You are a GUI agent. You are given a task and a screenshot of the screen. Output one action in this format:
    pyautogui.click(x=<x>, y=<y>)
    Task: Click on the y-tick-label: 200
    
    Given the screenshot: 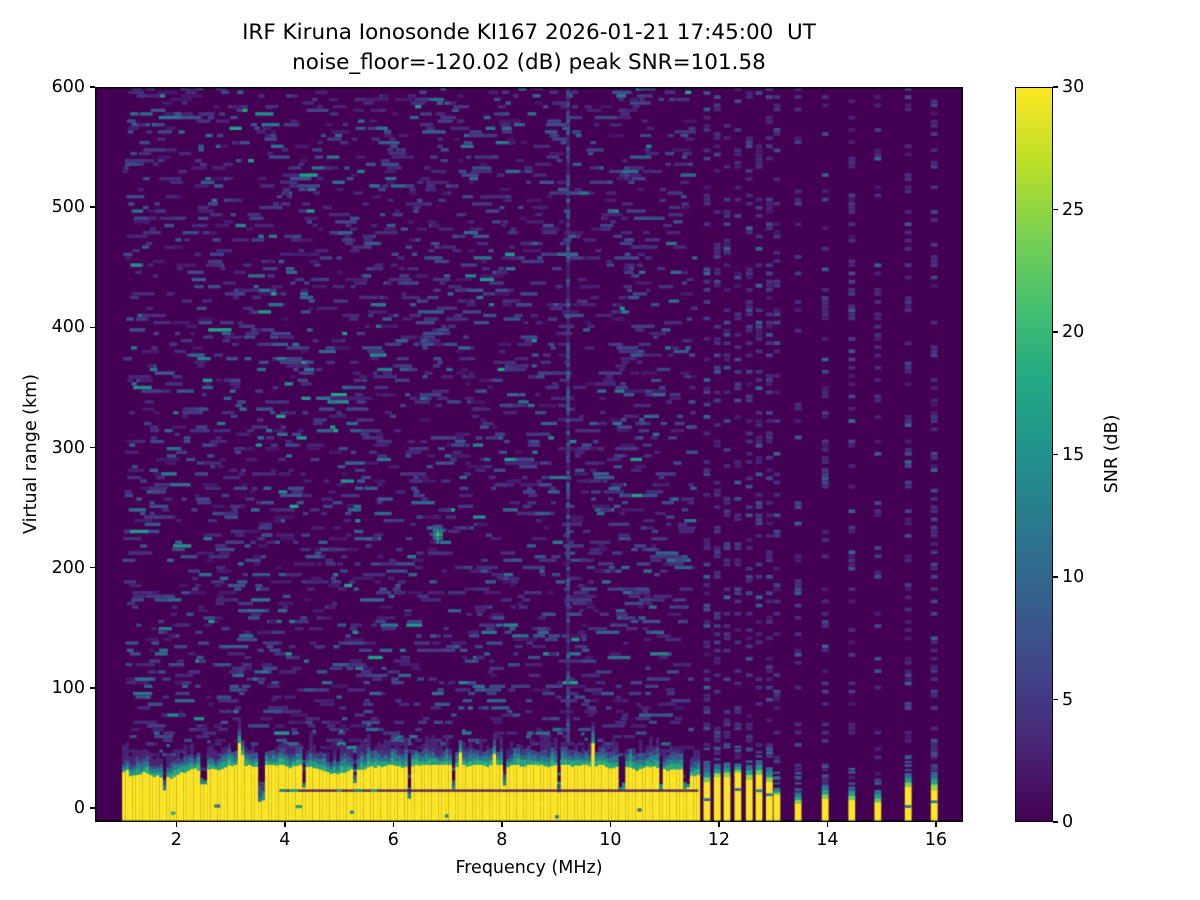 What is the action you would take?
    pyautogui.click(x=68, y=567)
    